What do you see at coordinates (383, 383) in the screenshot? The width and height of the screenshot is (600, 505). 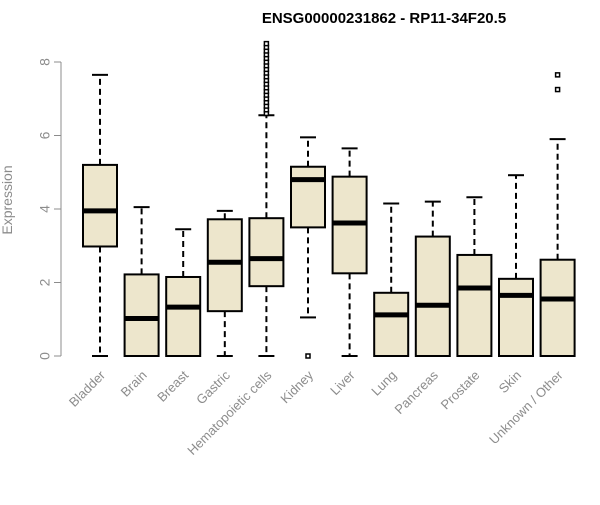 I see `x-category-label: Lung` at bounding box center [383, 383].